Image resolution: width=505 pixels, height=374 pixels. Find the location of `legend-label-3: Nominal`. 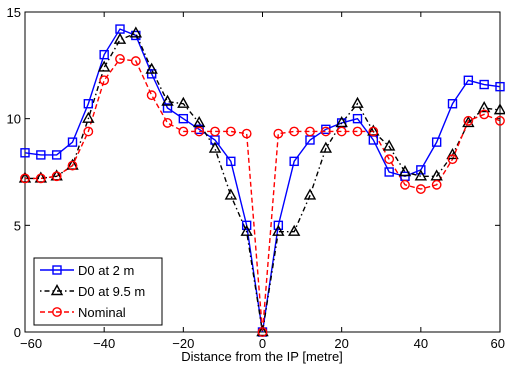

legend-label-3: Nominal is located at coordinates (102, 312).